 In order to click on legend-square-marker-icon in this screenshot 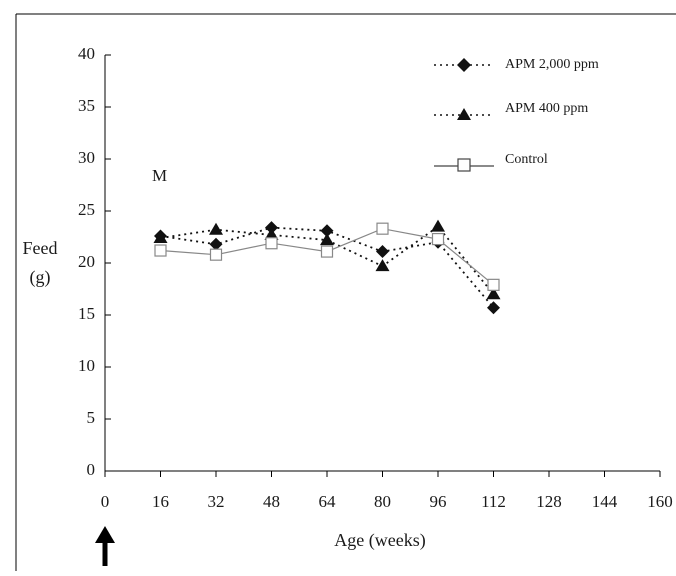, I will do `click(464, 165)`.